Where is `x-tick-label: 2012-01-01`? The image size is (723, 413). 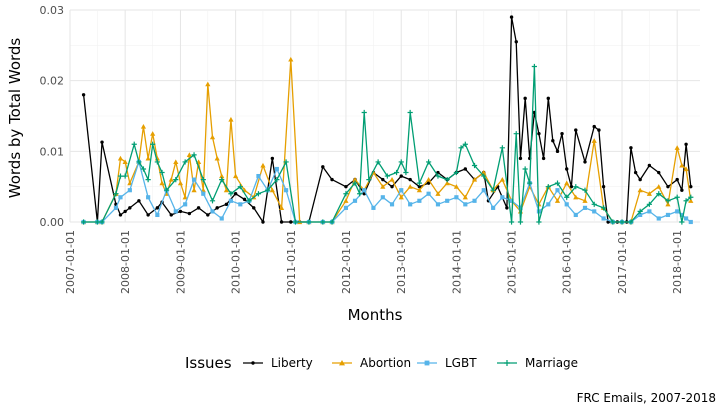 x-tick-label: 2012-01-01 is located at coordinates (346, 262).